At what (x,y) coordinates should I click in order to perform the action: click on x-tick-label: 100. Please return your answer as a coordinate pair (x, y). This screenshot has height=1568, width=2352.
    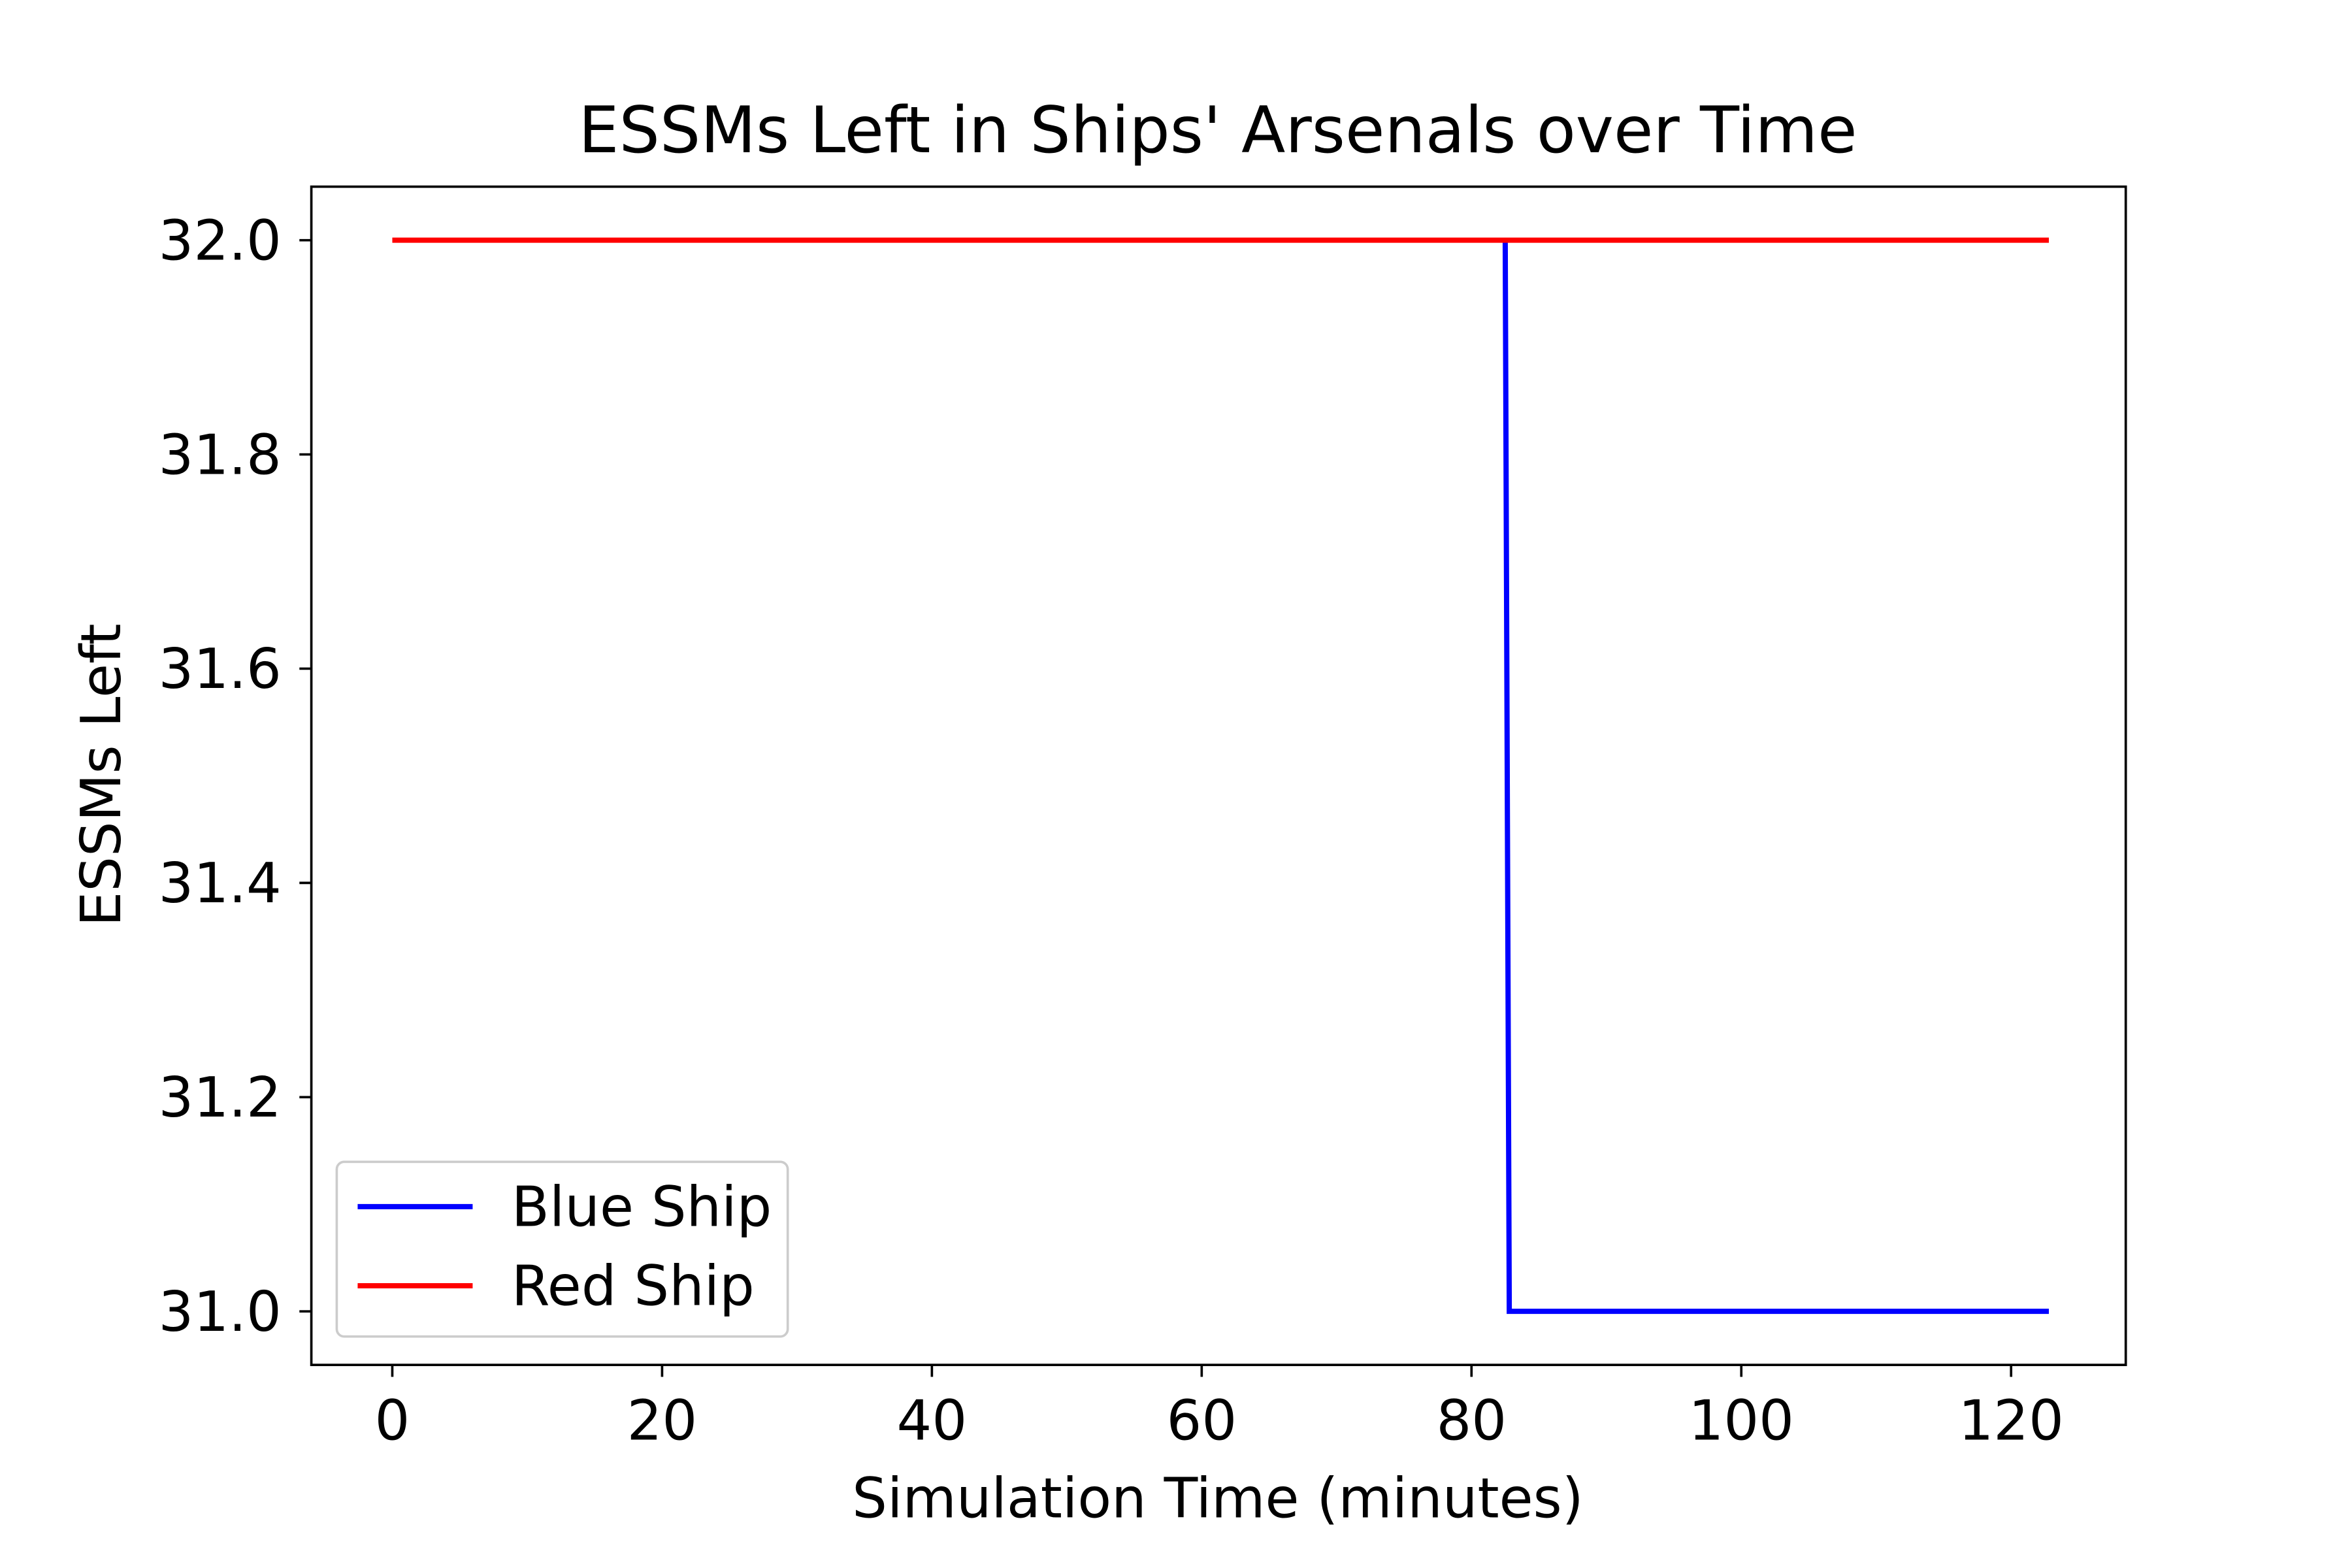
    Looking at the image, I should click on (1741, 1420).